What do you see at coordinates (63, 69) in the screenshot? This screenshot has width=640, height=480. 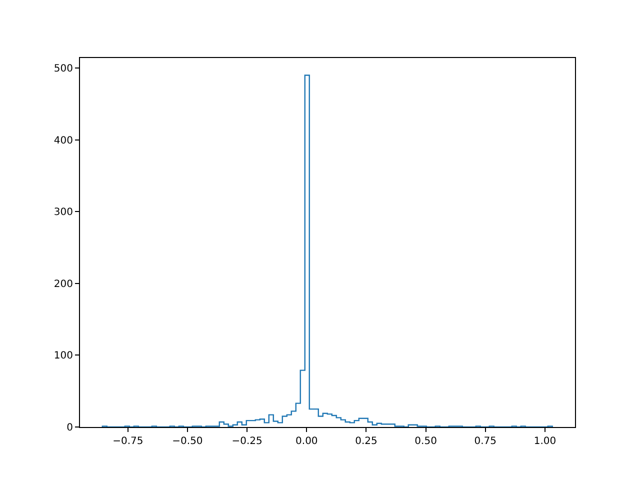 I see `y-tick-label: 500` at bounding box center [63, 69].